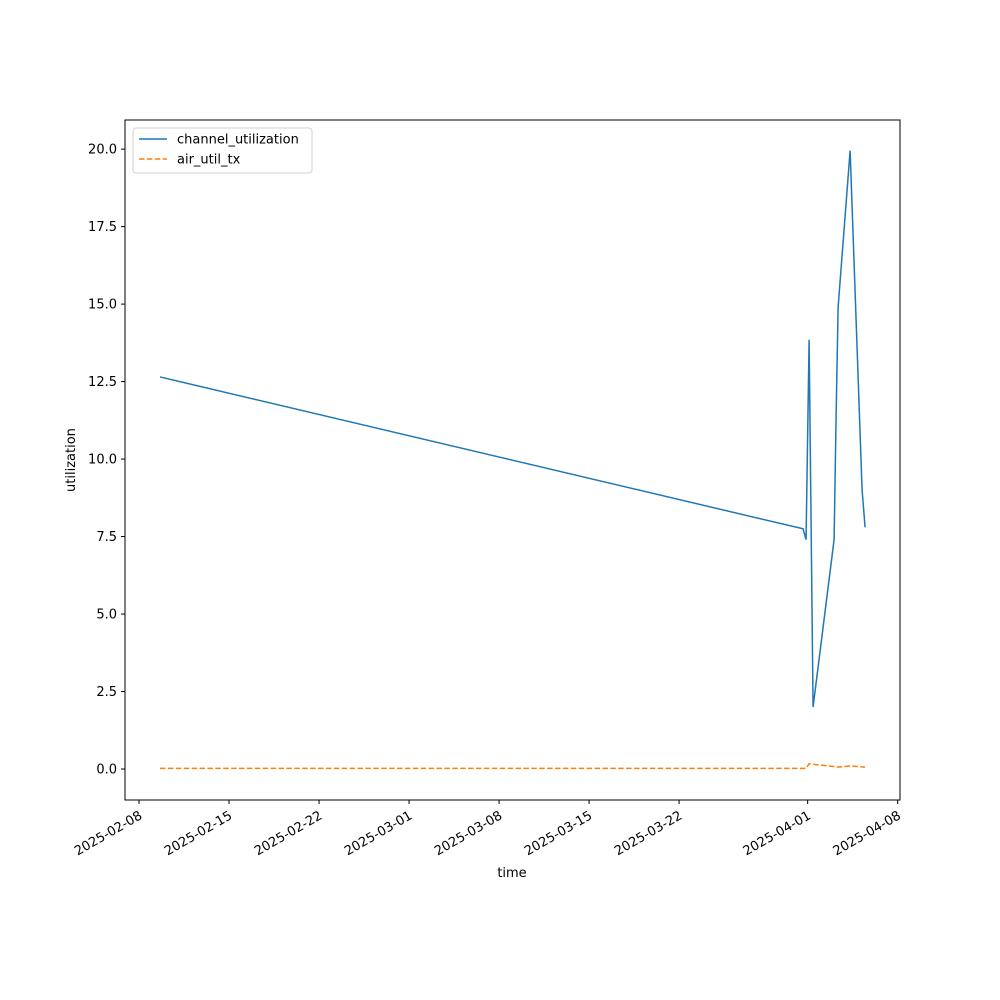 The height and width of the screenshot is (1000, 1000). Describe the element at coordinates (106, 537) in the screenshot. I see `y-tick-label: 7.5` at that location.